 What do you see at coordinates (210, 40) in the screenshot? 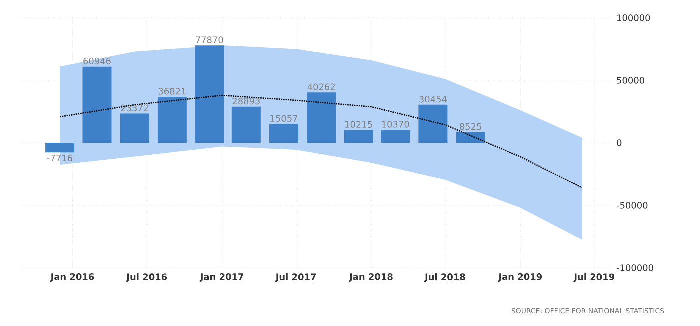
I see `data-label: 77870` at bounding box center [210, 40].